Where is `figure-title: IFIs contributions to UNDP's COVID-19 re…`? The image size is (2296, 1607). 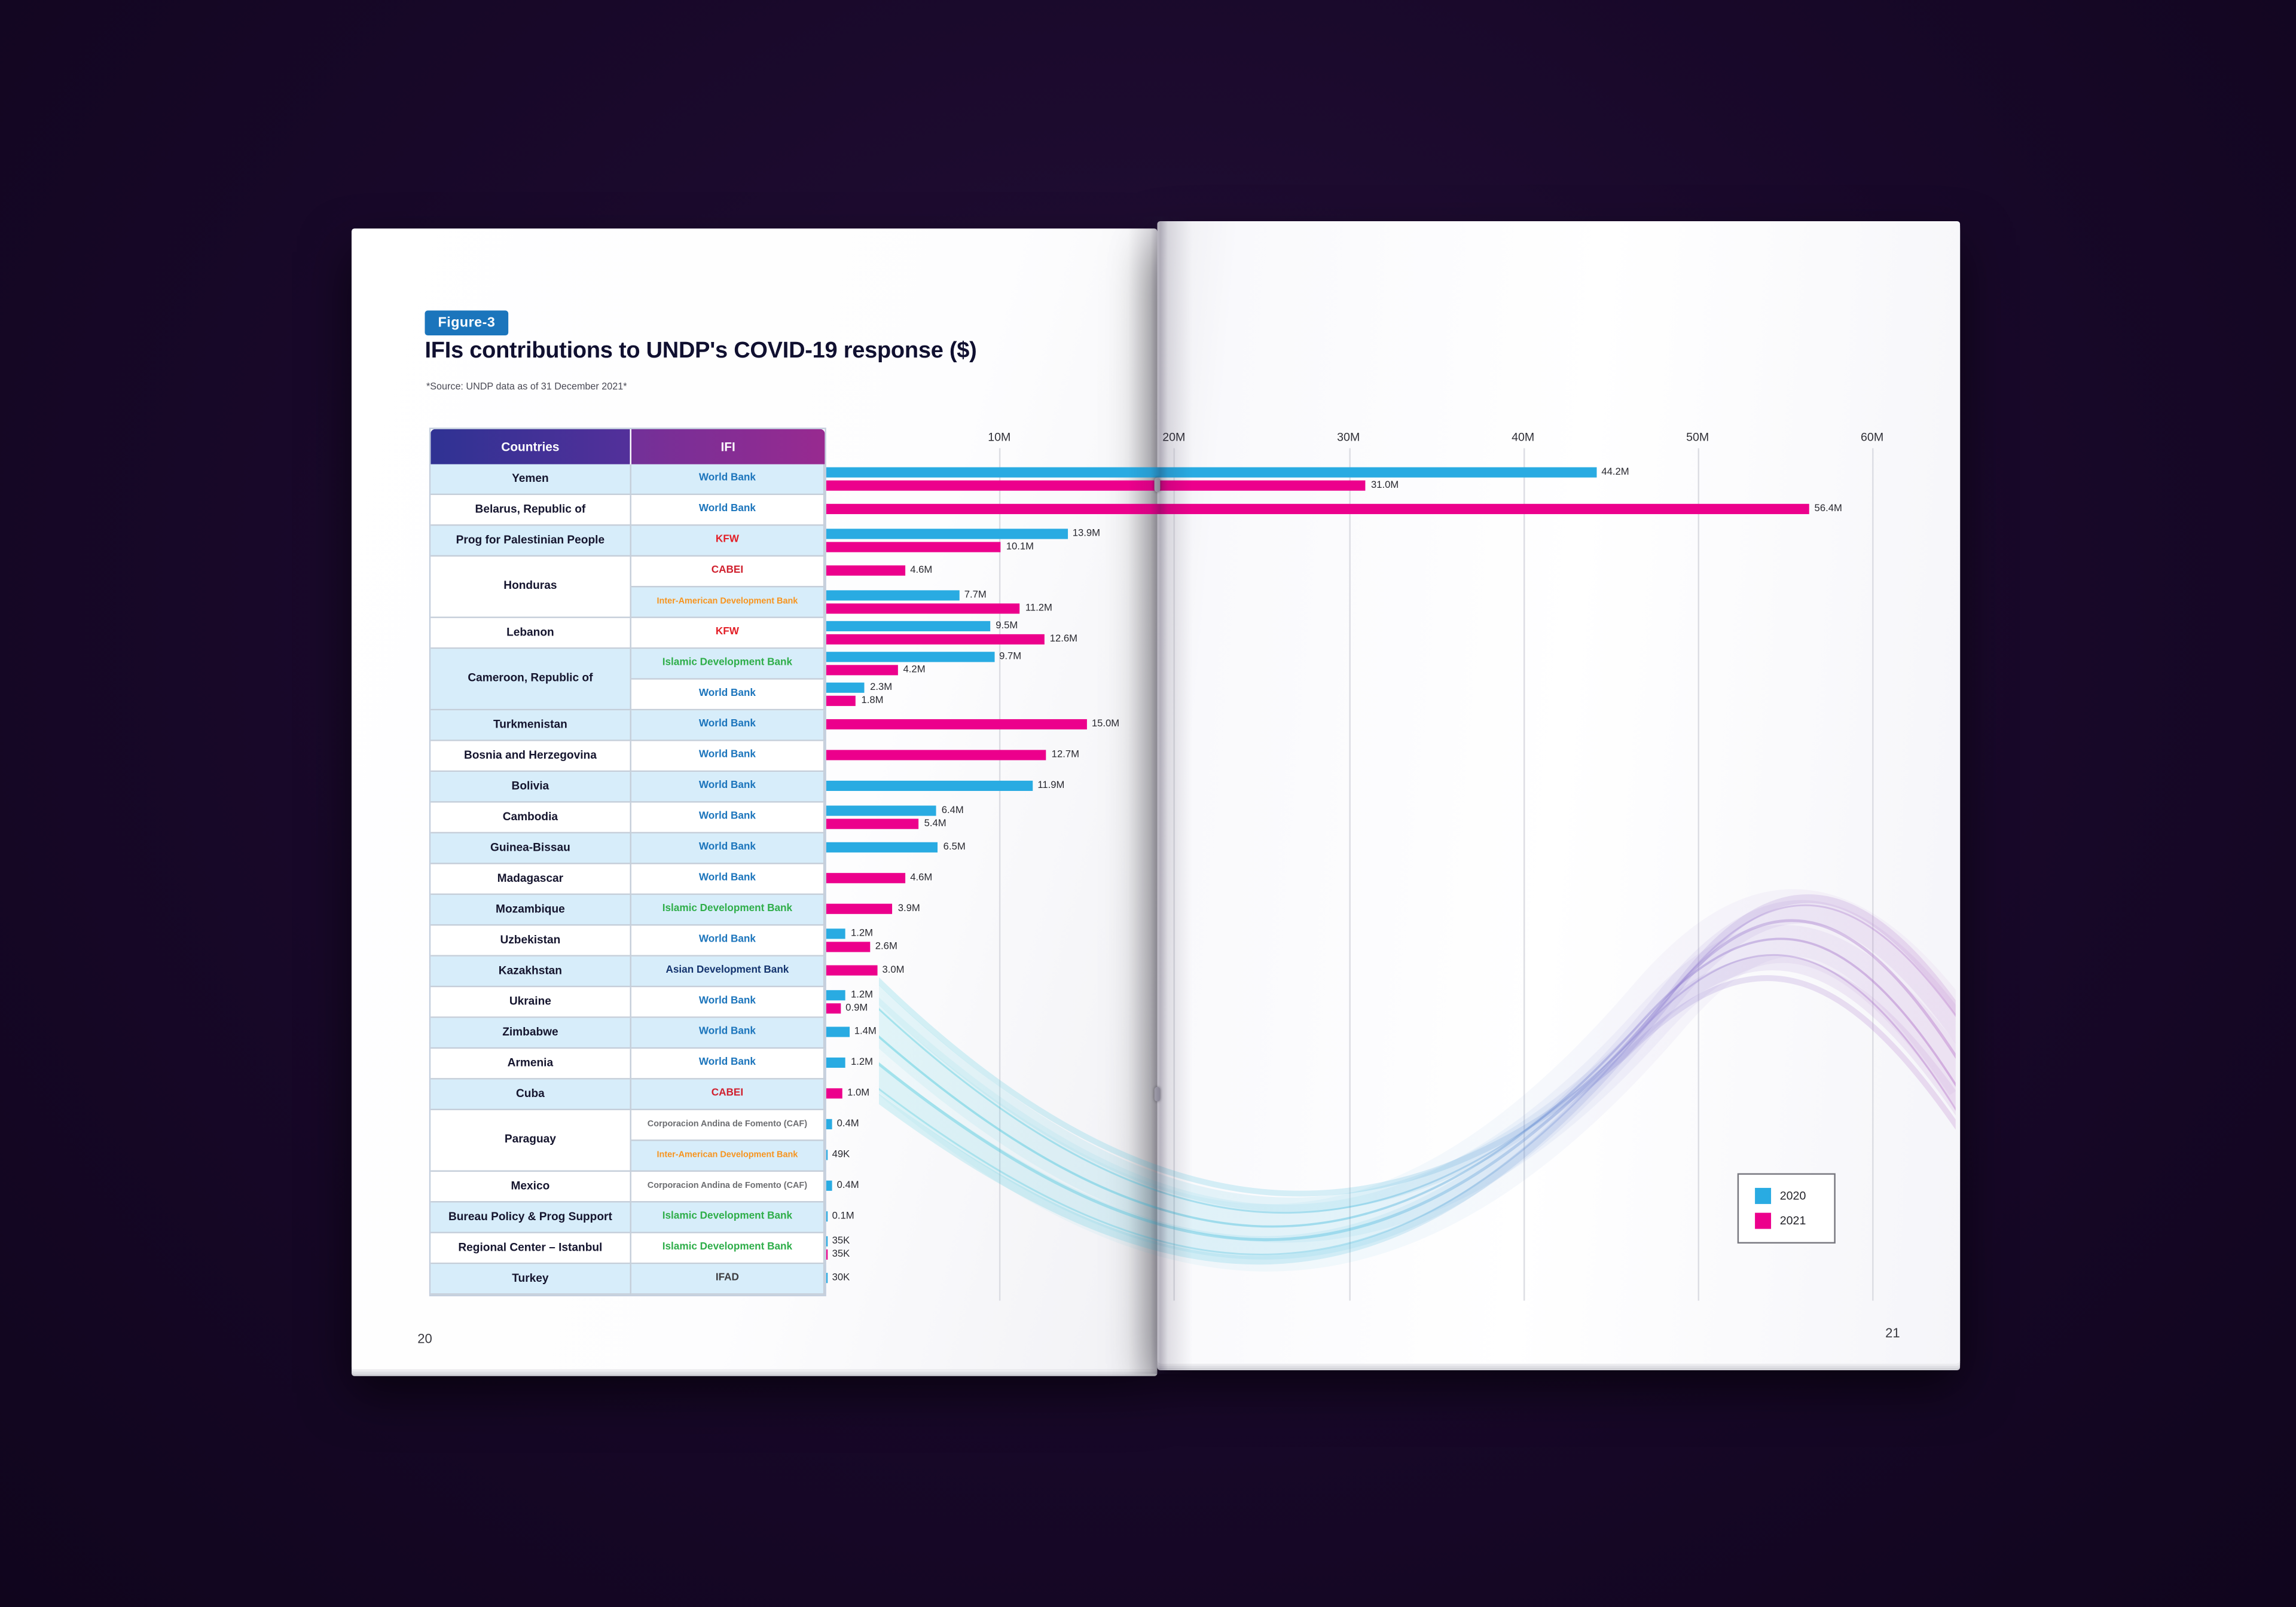 figure-title: IFIs contributions to UNDP's COVID-19 re… is located at coordinates (701, 350).